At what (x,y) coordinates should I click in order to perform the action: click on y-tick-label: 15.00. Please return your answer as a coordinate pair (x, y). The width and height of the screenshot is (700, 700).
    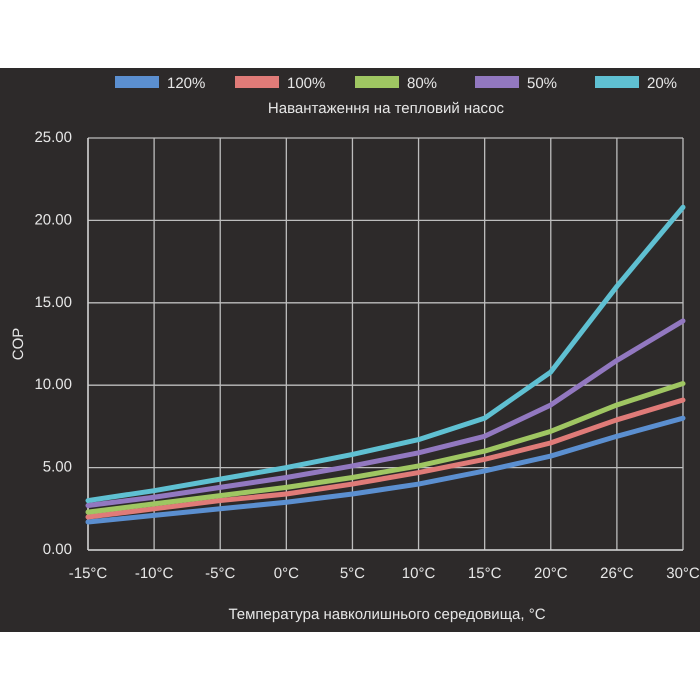
    Looking at the image, I should click on (53, 302).